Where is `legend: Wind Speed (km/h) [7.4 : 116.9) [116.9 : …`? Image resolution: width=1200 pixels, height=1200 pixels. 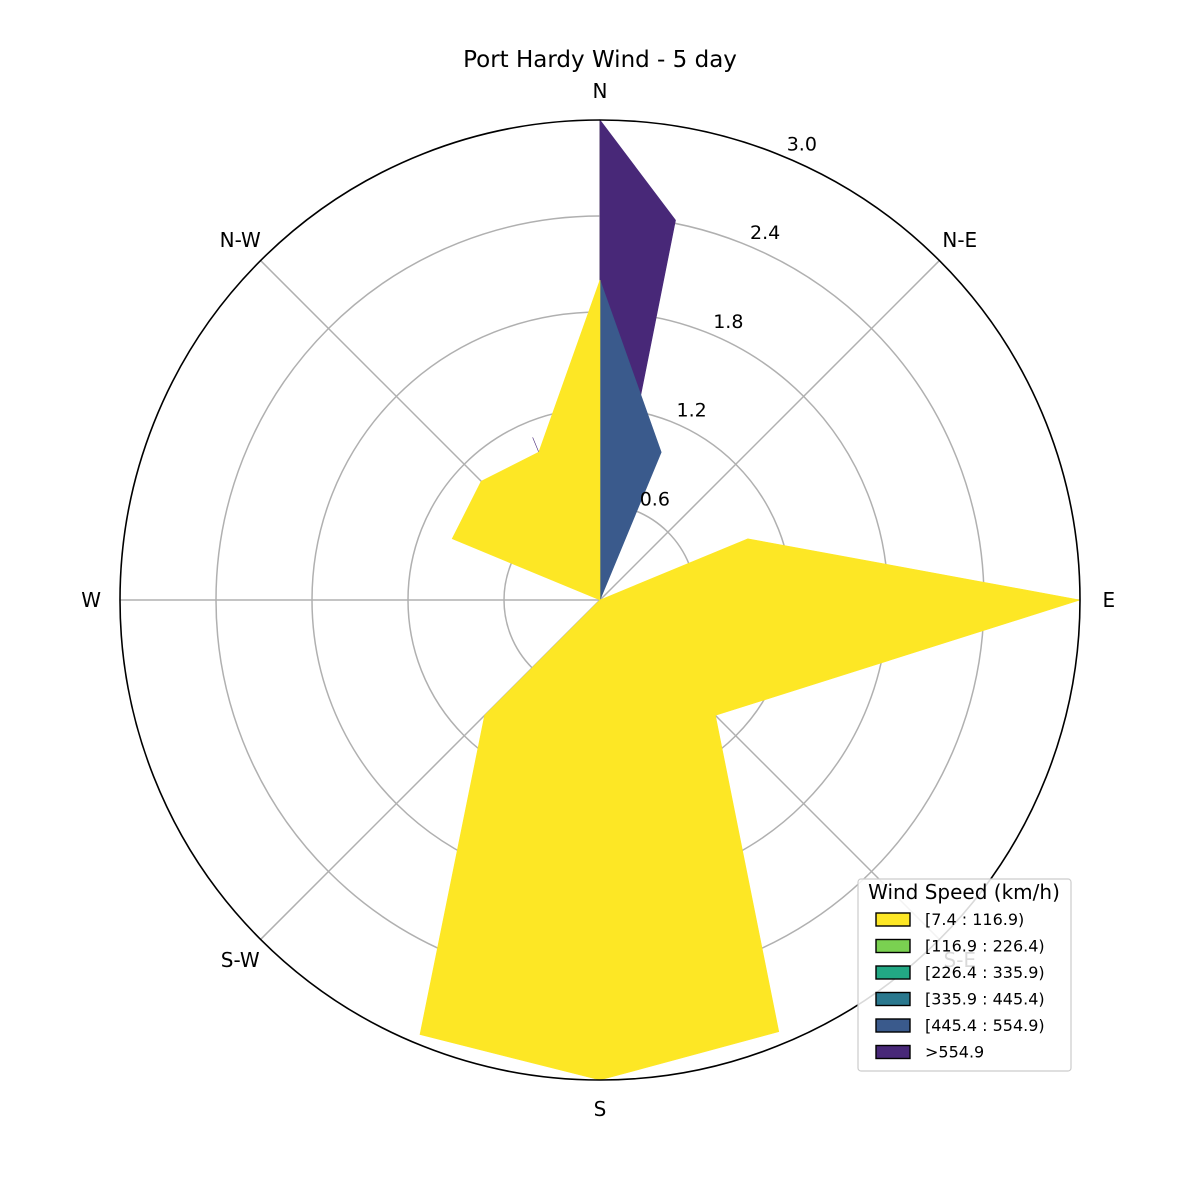 legend: Wind Speed (km/h) [7.4 : 116.9) [116.9 : … is located at coordinates (964, 975).